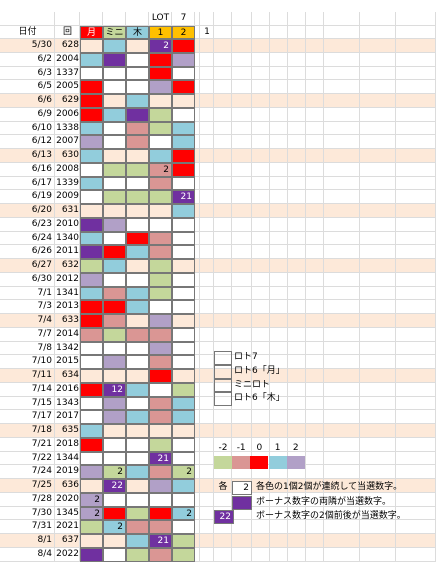 Image resolution: width=436 pixels, height=562 pixels. I want to click on date-cell: 6/17, so click(41, 182).